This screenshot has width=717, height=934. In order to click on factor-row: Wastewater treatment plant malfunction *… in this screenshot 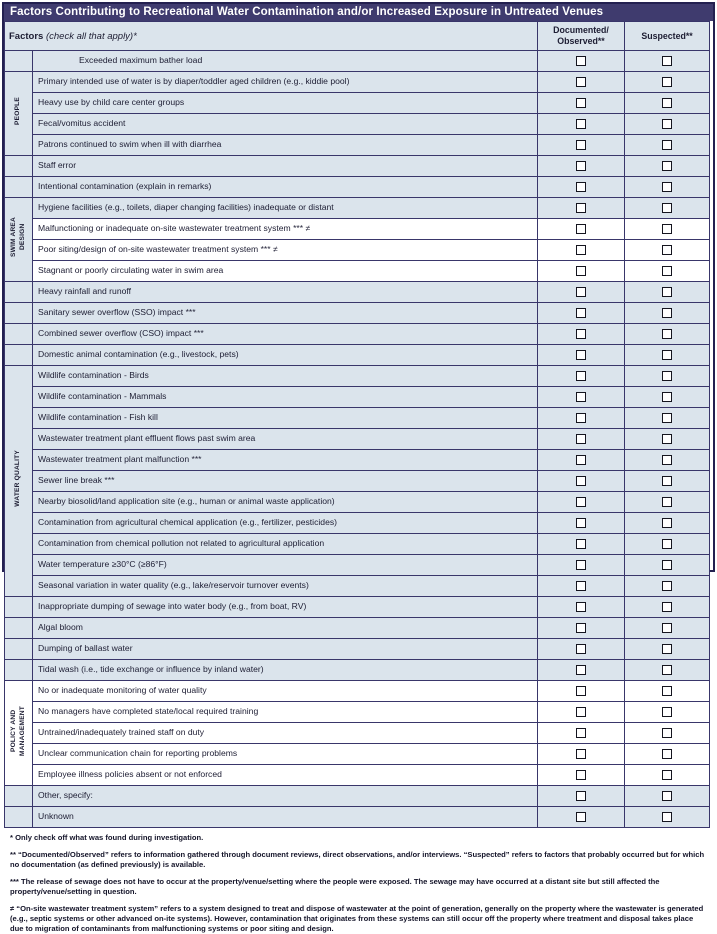, I will do `click(358, 460)`.